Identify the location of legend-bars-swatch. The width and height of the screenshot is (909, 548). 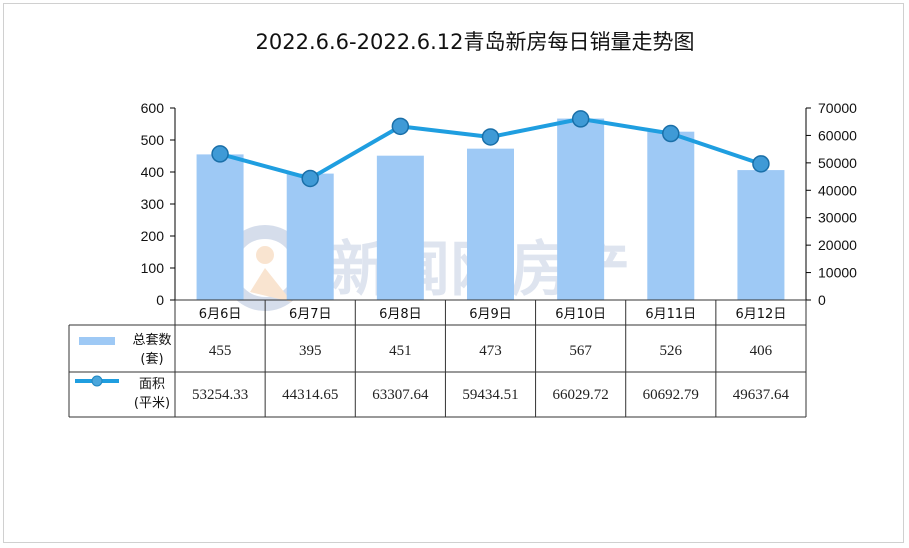
(97, 341).